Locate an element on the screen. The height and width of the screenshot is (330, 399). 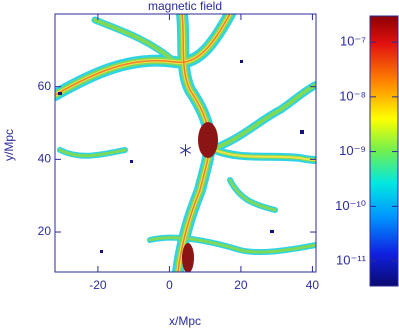
colorbar is located at coordinates (384, 151).